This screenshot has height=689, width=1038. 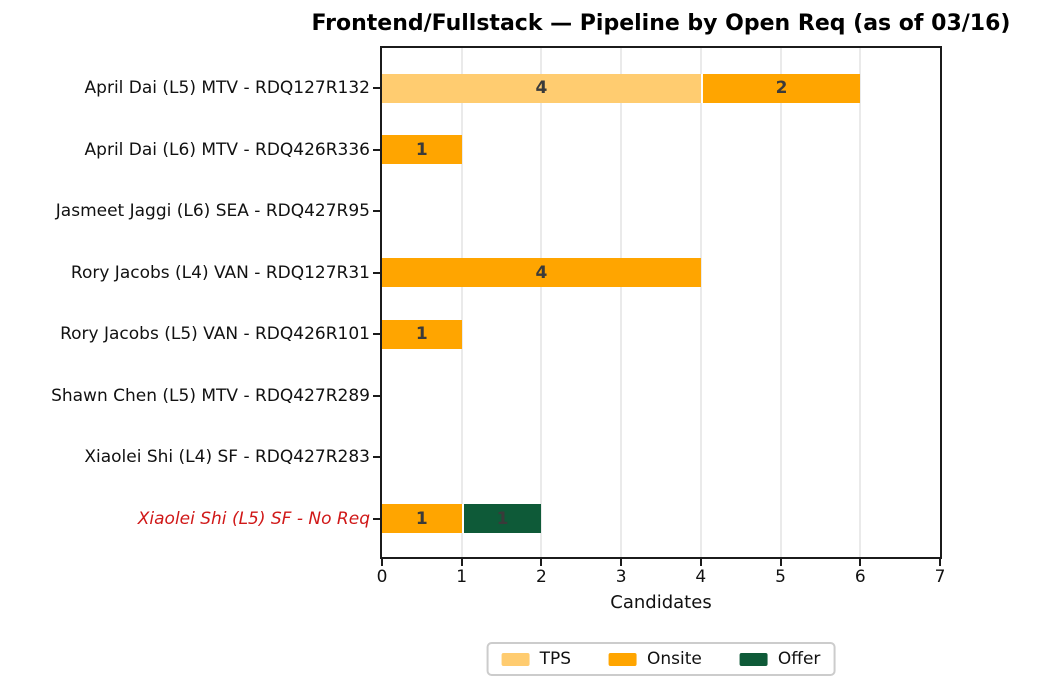 What do you see at coordinates (227, 457) in the screenshot?
I see `y-axis-label: Xiaolei Shi (L4) SF - RDQ427R283` at bounding box center [227, 457].